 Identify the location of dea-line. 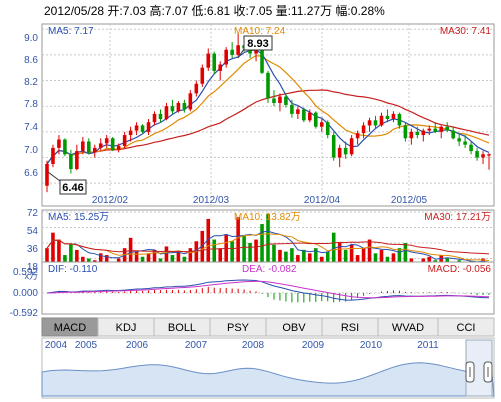
(268, 289).